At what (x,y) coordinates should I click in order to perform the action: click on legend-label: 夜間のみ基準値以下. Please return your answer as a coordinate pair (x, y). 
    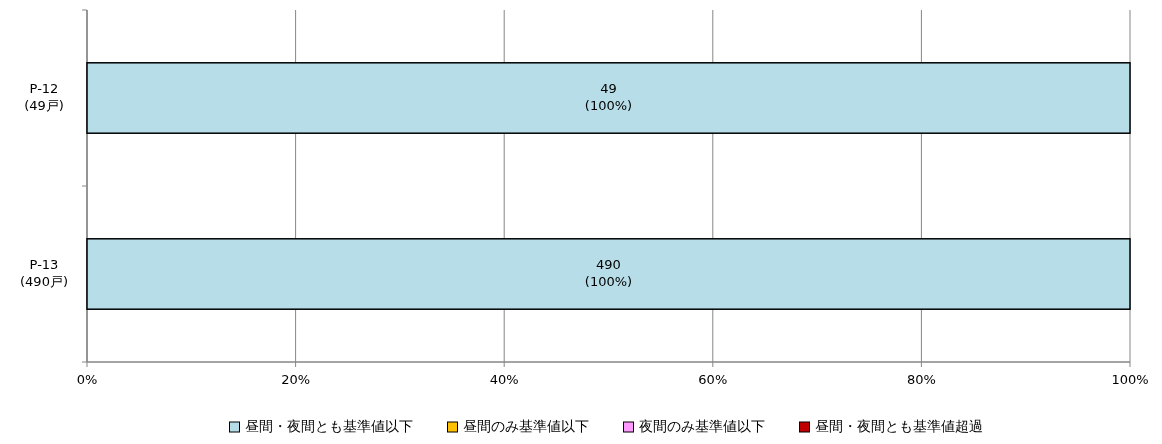
    Looking at the image, I should click on (701, 426).